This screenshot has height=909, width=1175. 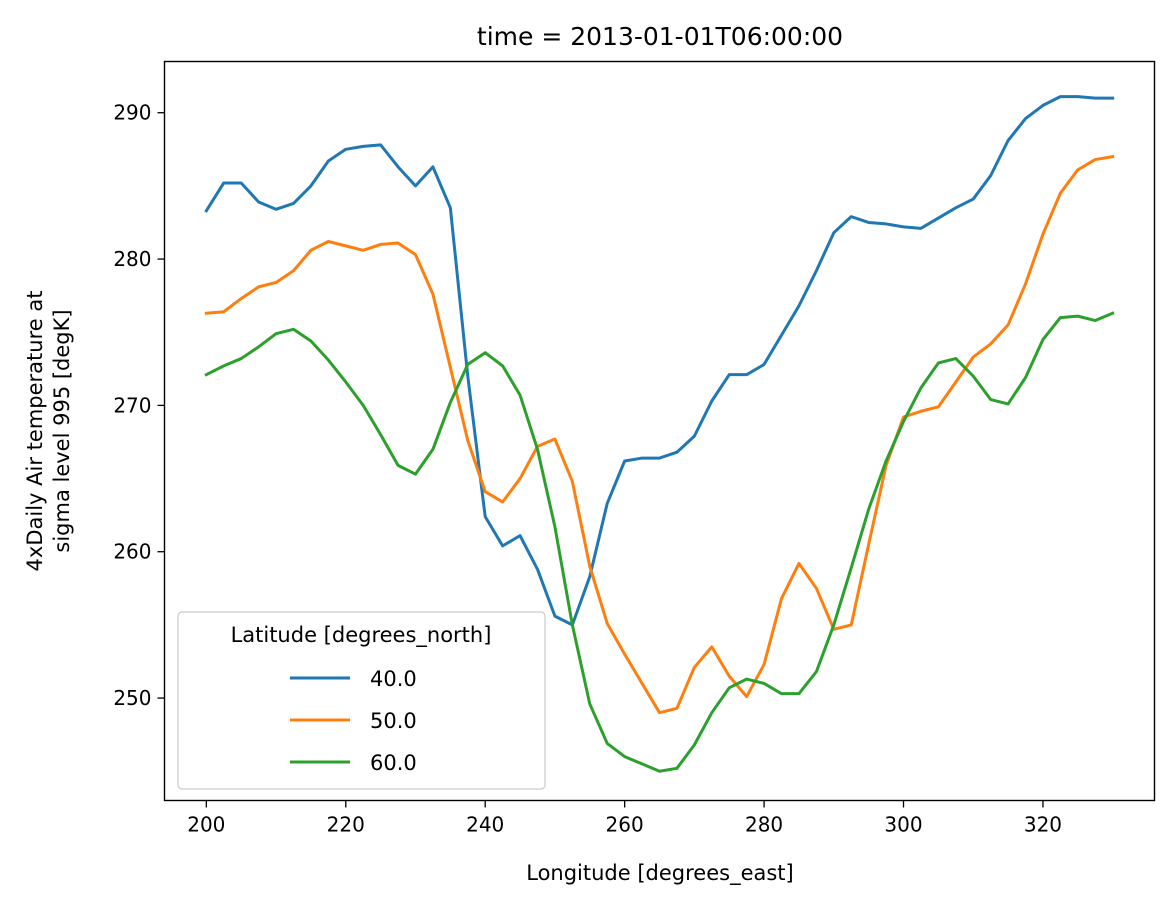 What do you see at coordinates (903, 825) in the screenshot?
I see `x-tick-label: 300` at bounding box center [903, 825].